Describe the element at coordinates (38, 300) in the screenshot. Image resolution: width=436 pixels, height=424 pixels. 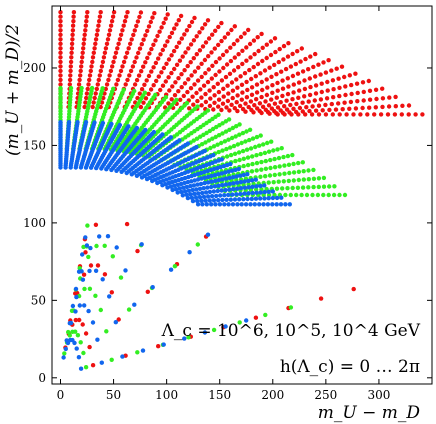
I see `y-tick-label: 50` at that location.